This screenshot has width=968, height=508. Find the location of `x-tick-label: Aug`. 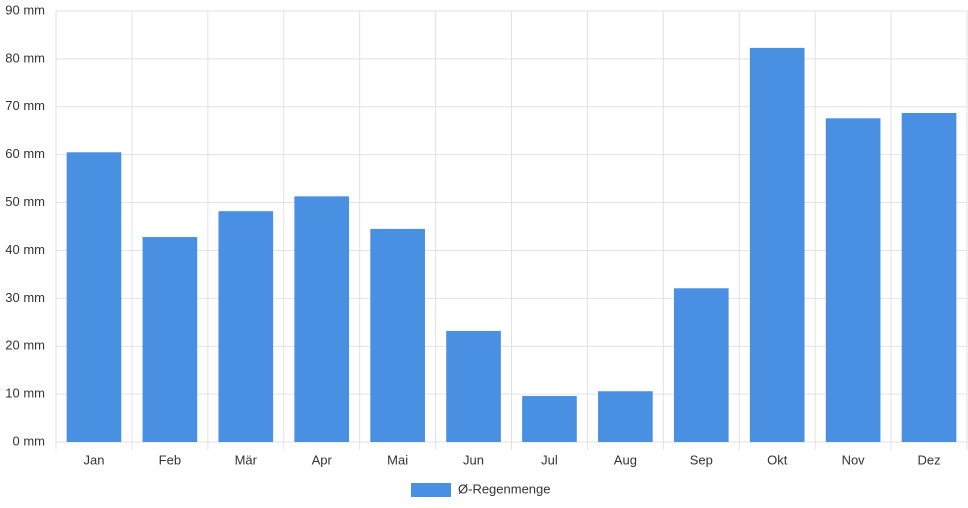

x-tick-label: Aug is located at coordinates (625, 459).